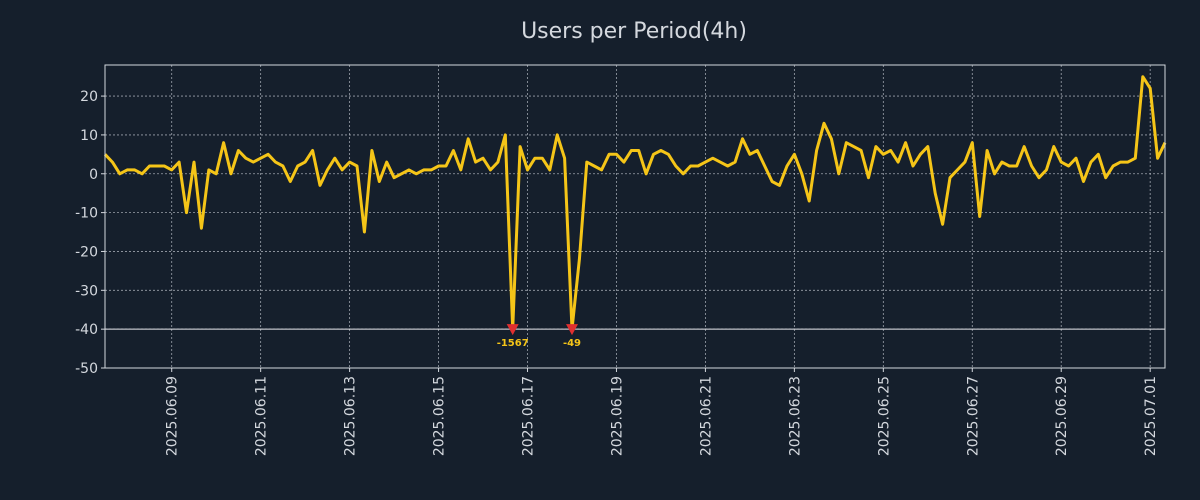  What do you see at coordinates (706, 416) in the screenshot?
I see `x-tick-label: 2025.06.21` at bounding box center [706, 416].